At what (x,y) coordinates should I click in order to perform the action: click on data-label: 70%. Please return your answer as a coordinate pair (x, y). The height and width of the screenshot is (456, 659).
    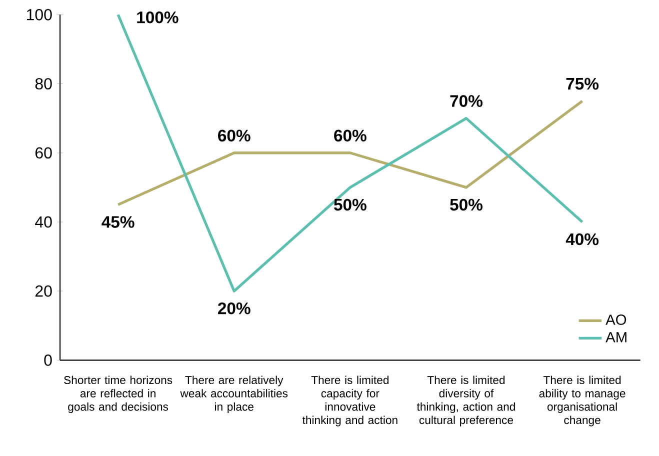
    Looking at the image, I should click on (466, 101).